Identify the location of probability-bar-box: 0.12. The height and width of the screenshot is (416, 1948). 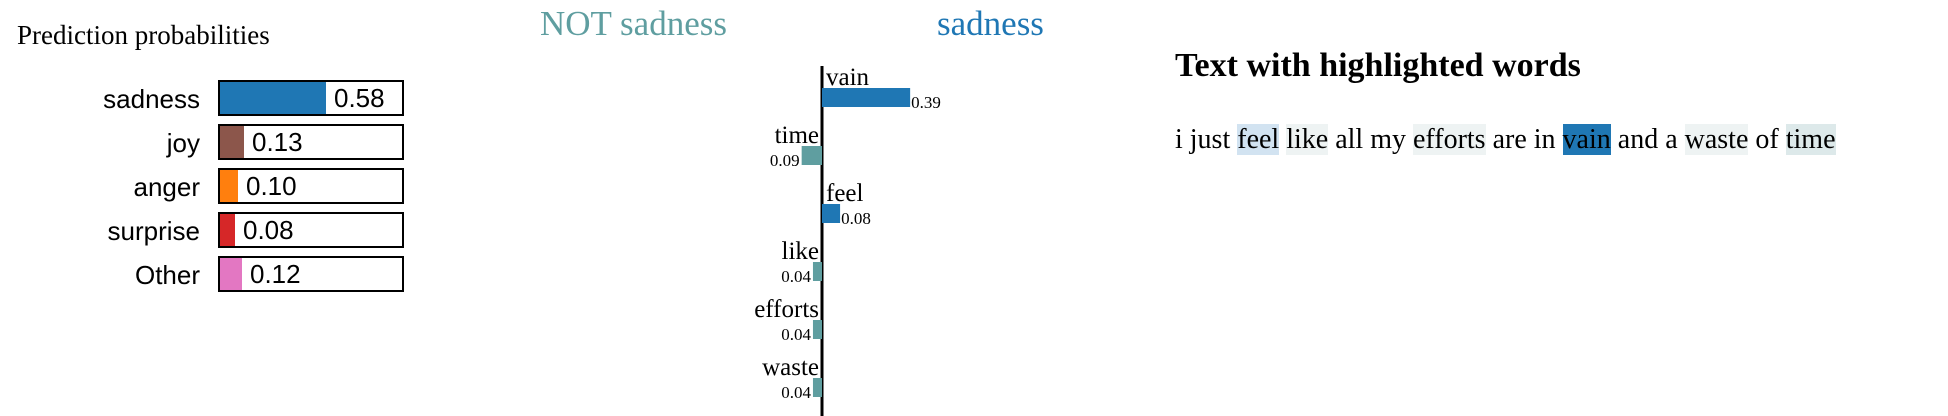
(311, 274).